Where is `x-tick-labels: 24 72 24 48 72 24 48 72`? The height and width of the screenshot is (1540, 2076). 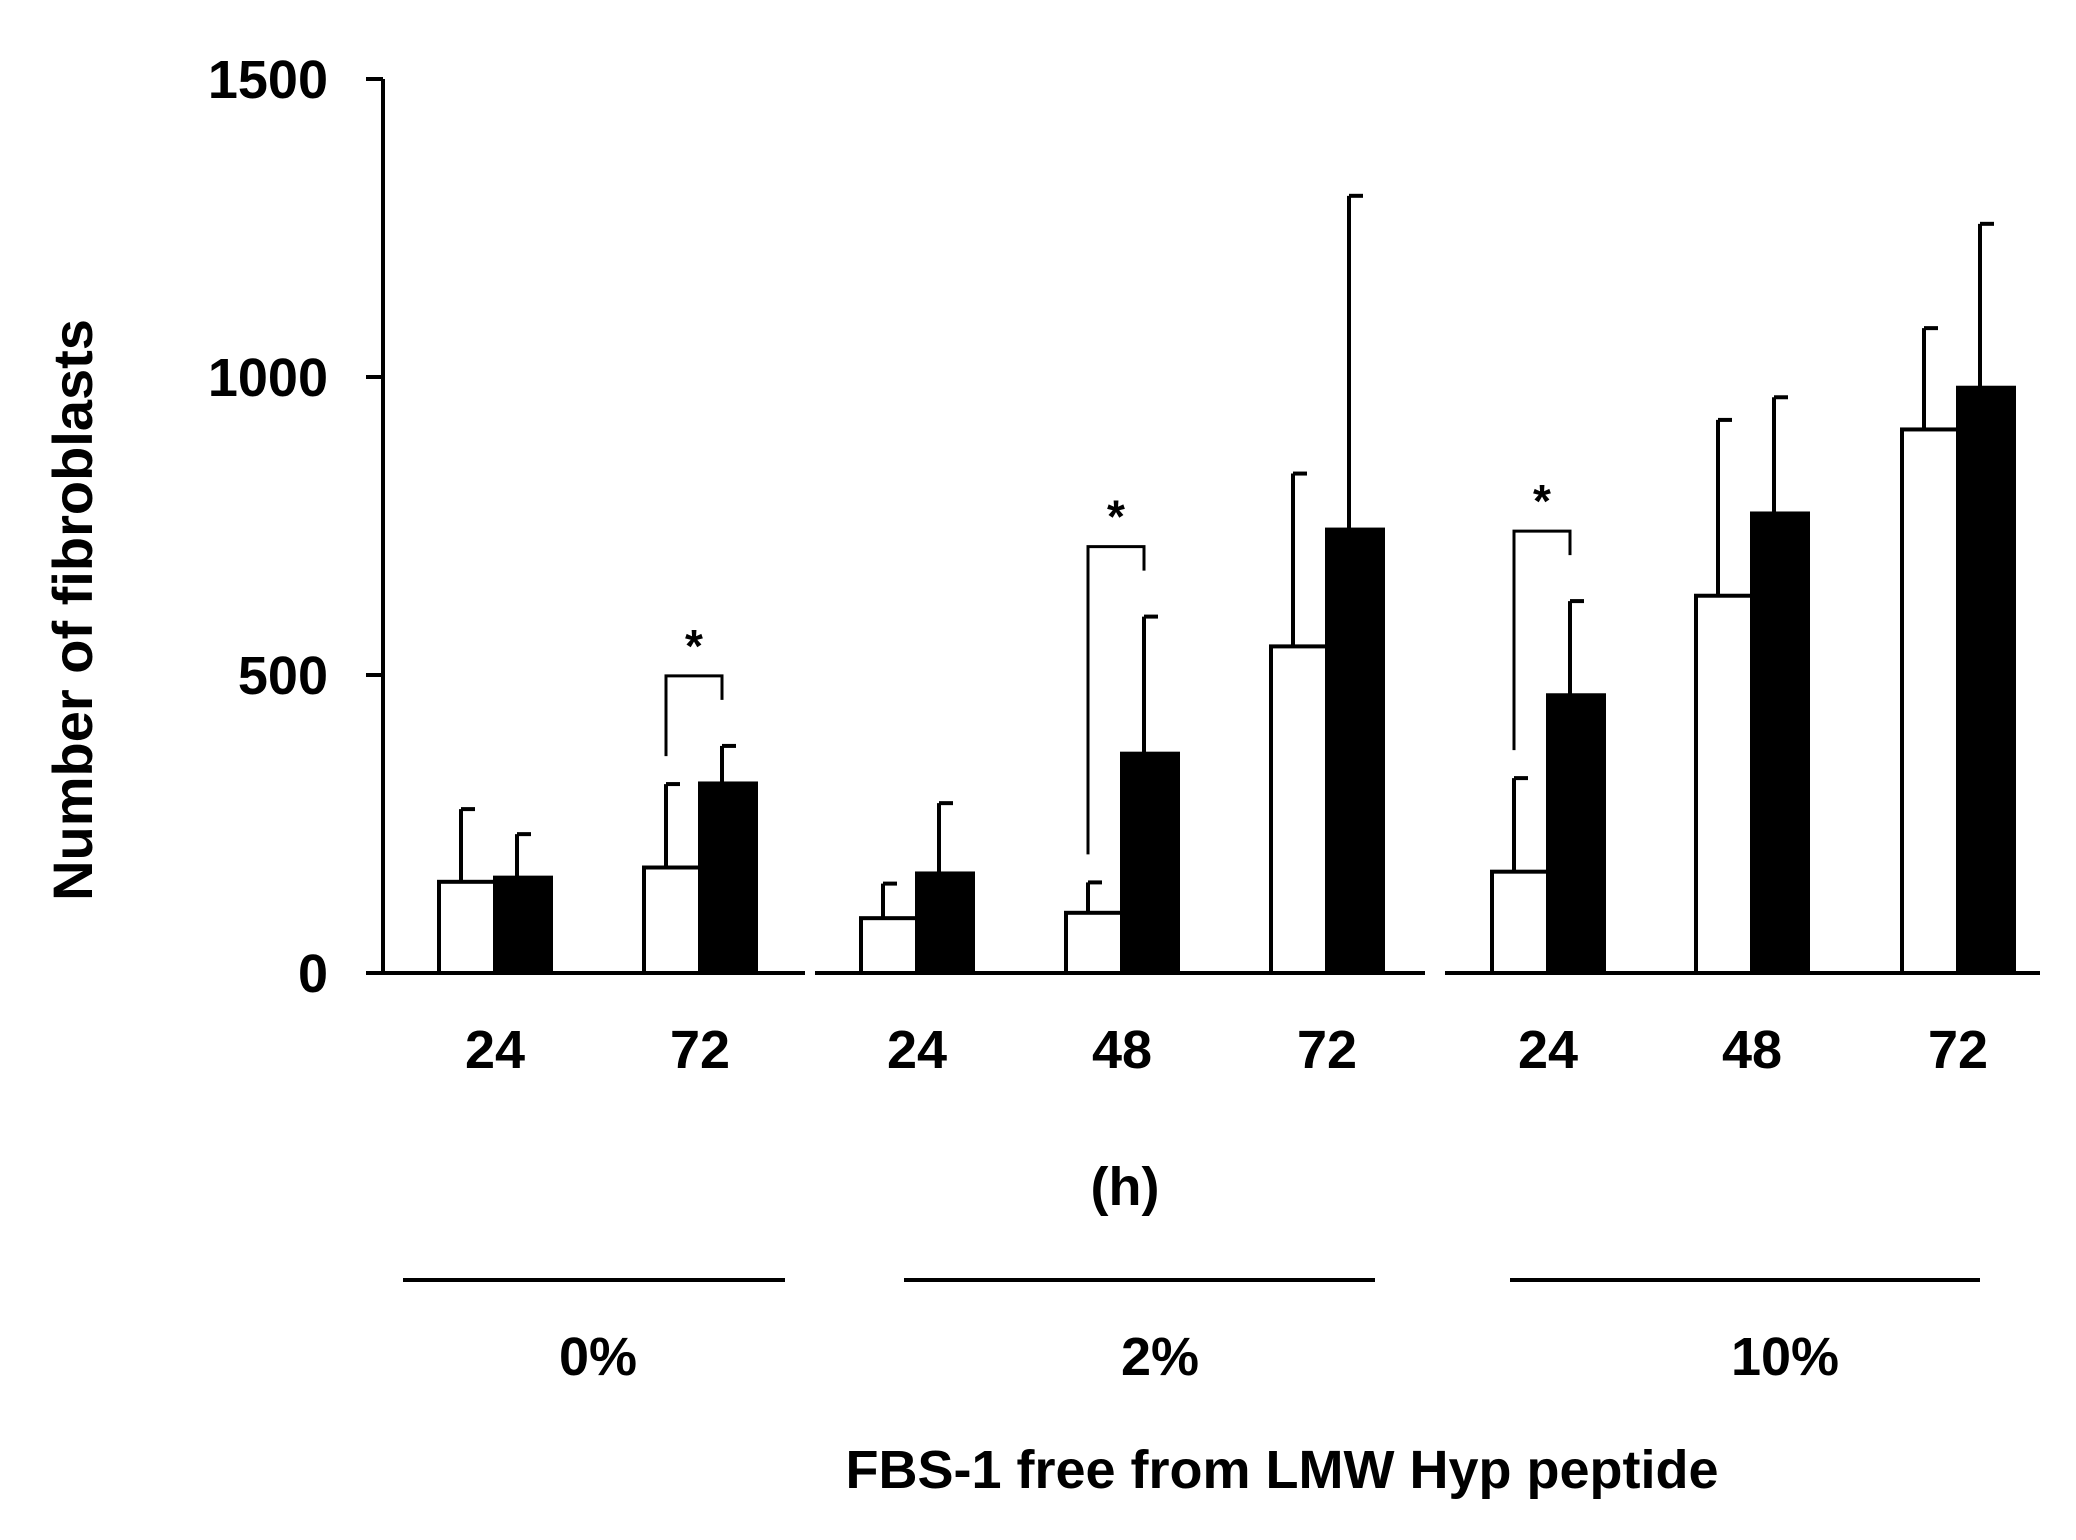 x-tick-labels: 24 72 24 48 72 24 48 72 is located at coordinates (1226, 1050).